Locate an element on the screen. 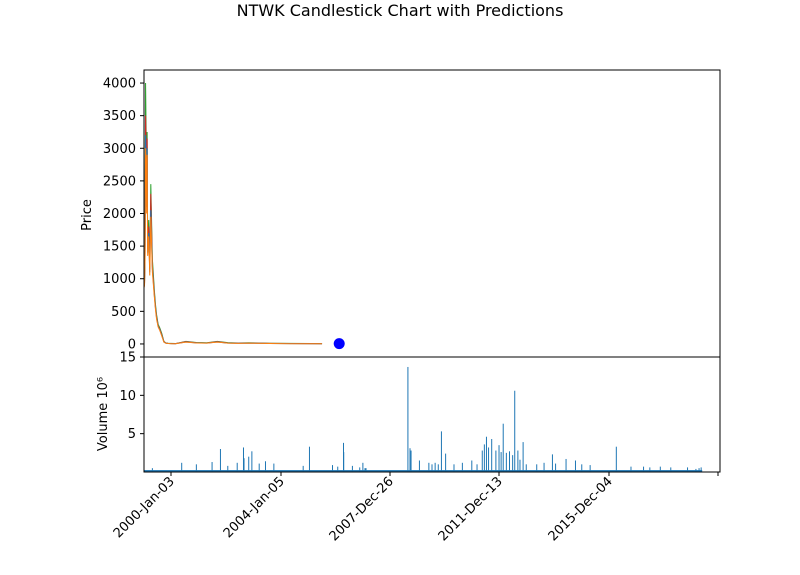  x-tick-label: 2000-Jan-03 is located at coordinates (144, 507).